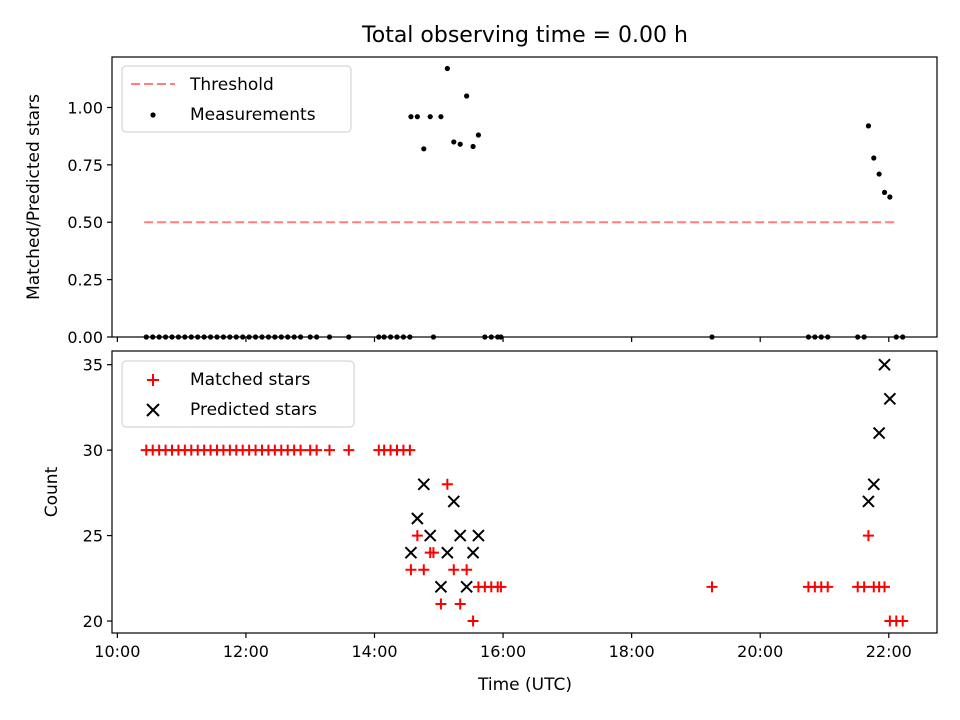  Describe the element at coordinates (34, 197) in the screenshot. I see `top-y-axis-label: Matched/Predicted stars` at that location.